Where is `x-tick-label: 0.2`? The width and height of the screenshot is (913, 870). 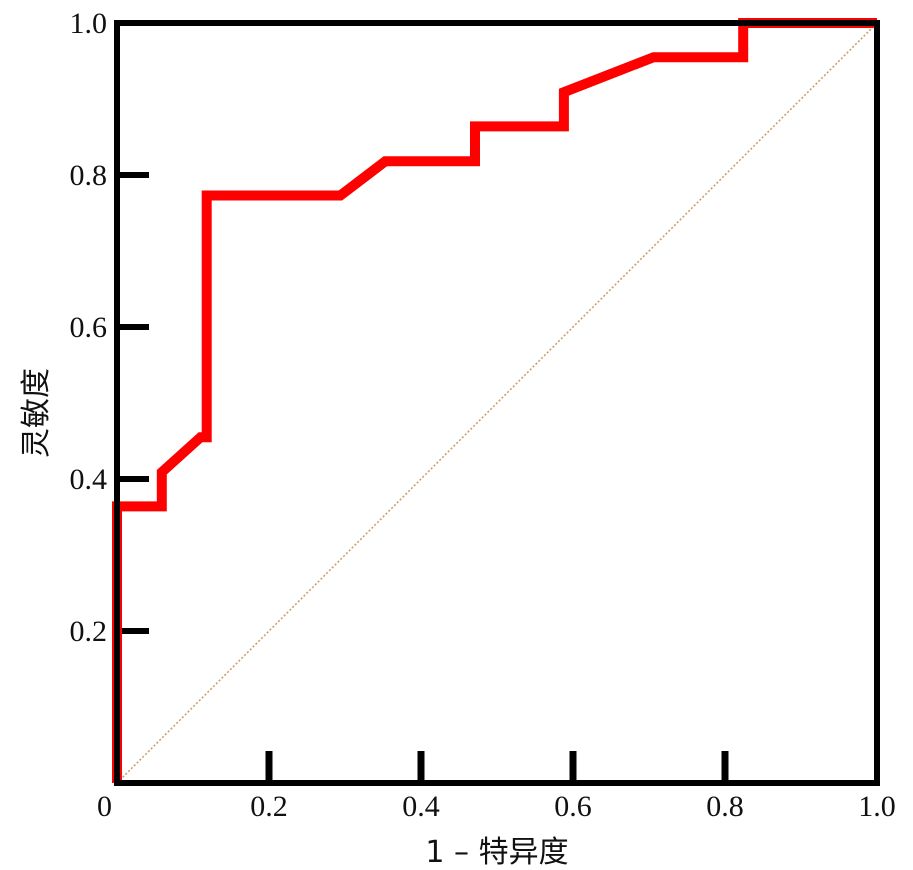
x-tick-label: 0.2 is located at coordinates (269, 806).